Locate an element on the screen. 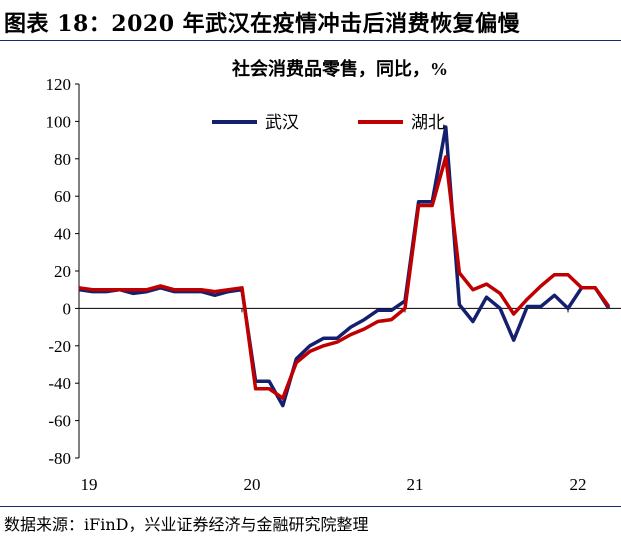 The image size is (621, 538). x-tick-label: 21 is located at coordinates (415, 484).